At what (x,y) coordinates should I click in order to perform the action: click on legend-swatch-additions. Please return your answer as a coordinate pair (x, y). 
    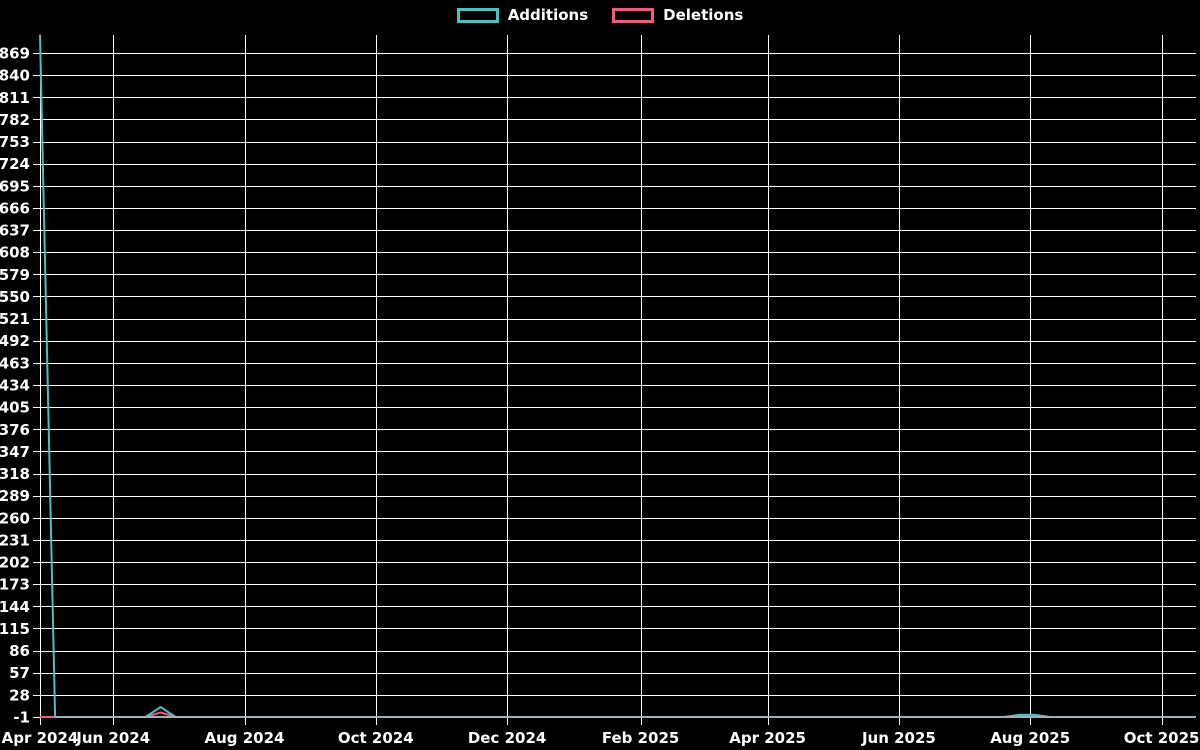
    Looking at the image, I should click on (477, 15).